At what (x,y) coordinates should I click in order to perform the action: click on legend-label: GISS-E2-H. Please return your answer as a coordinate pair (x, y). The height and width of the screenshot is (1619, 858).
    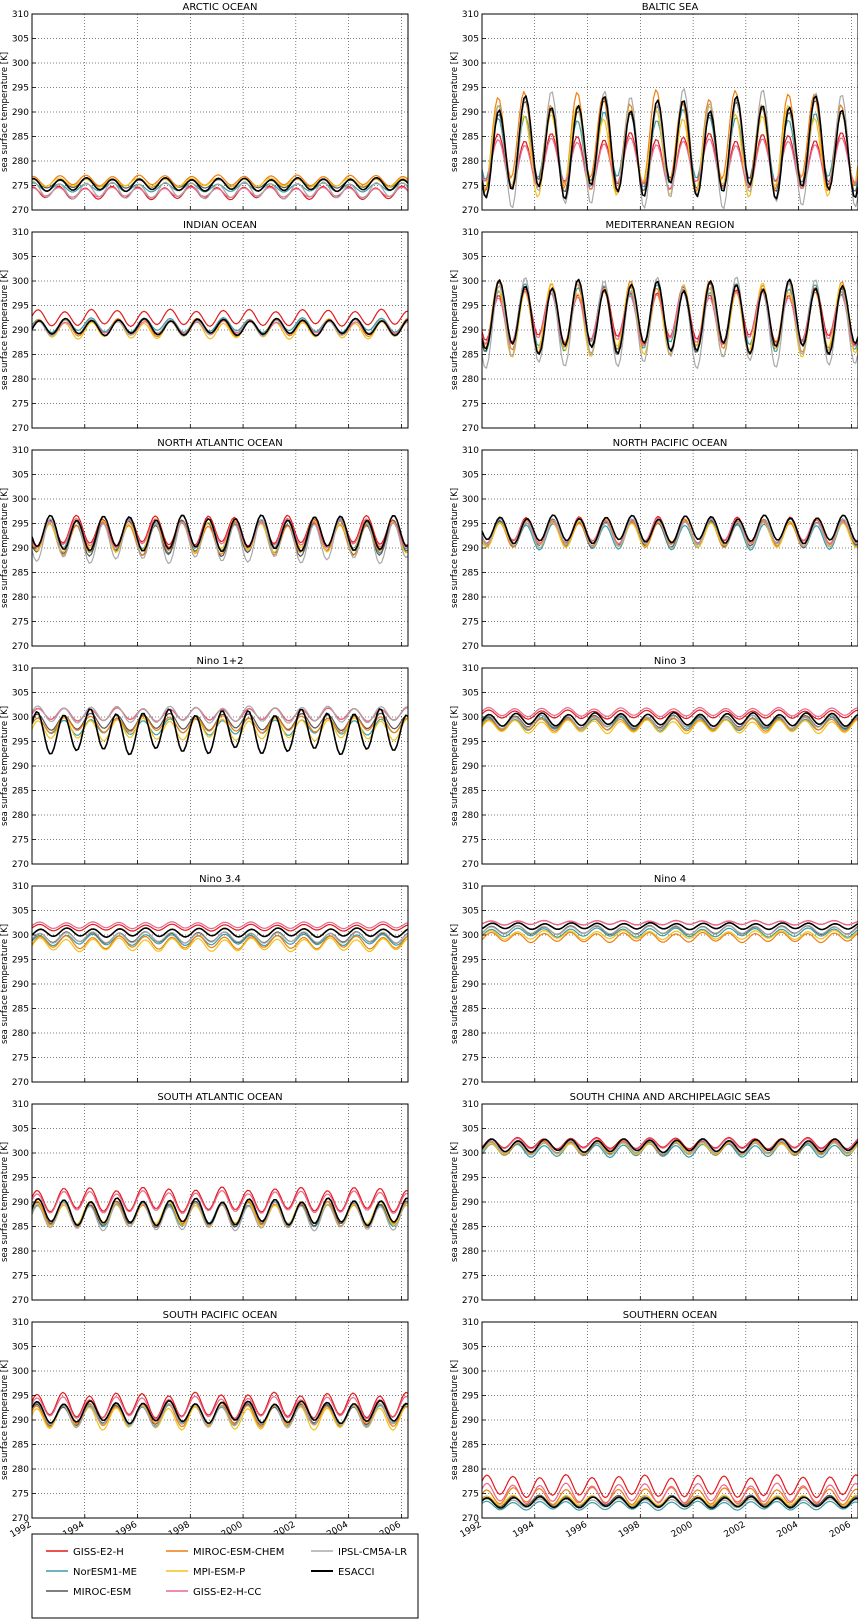
    Looking at the image, I should click on (98, 1552).